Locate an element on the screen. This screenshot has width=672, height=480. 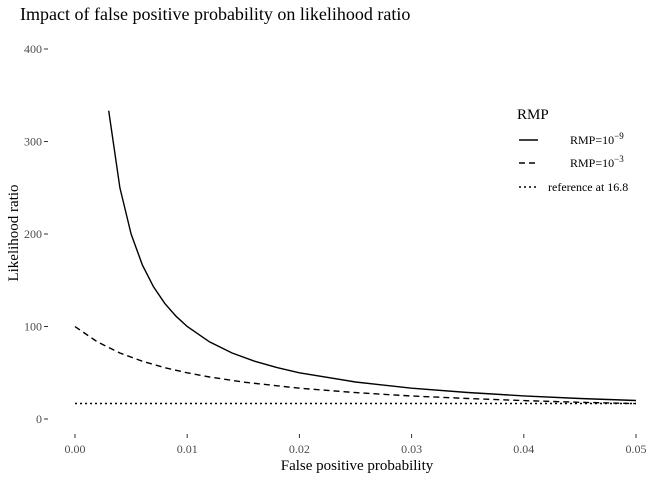
x-axis-title: False positive probability is located at coordinates (357, 466).